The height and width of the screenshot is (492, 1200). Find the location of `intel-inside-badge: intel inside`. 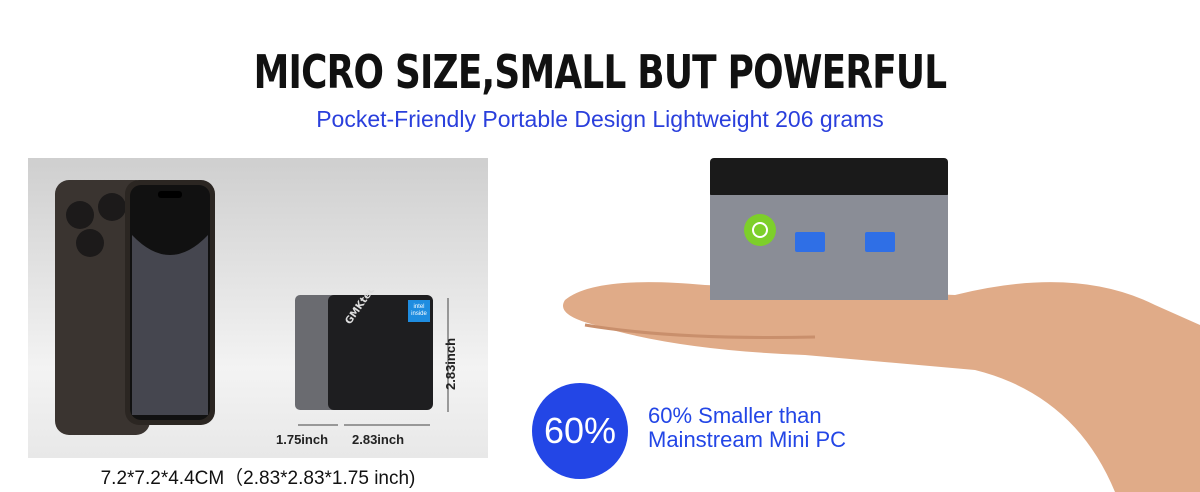

intel-inside-badge: intel inside is located at coordinates (419, 311).